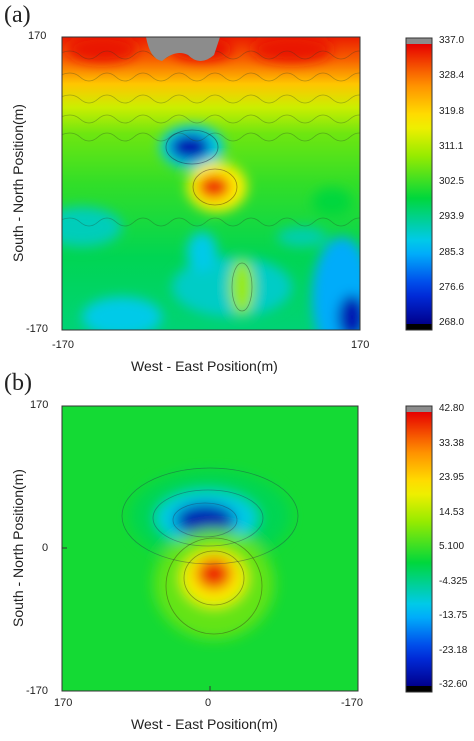  What do you see at coordinates (39, 405) in the screenshot?
I see `panel-b-y-tick-top: 170` at bounding box center [39, 405].